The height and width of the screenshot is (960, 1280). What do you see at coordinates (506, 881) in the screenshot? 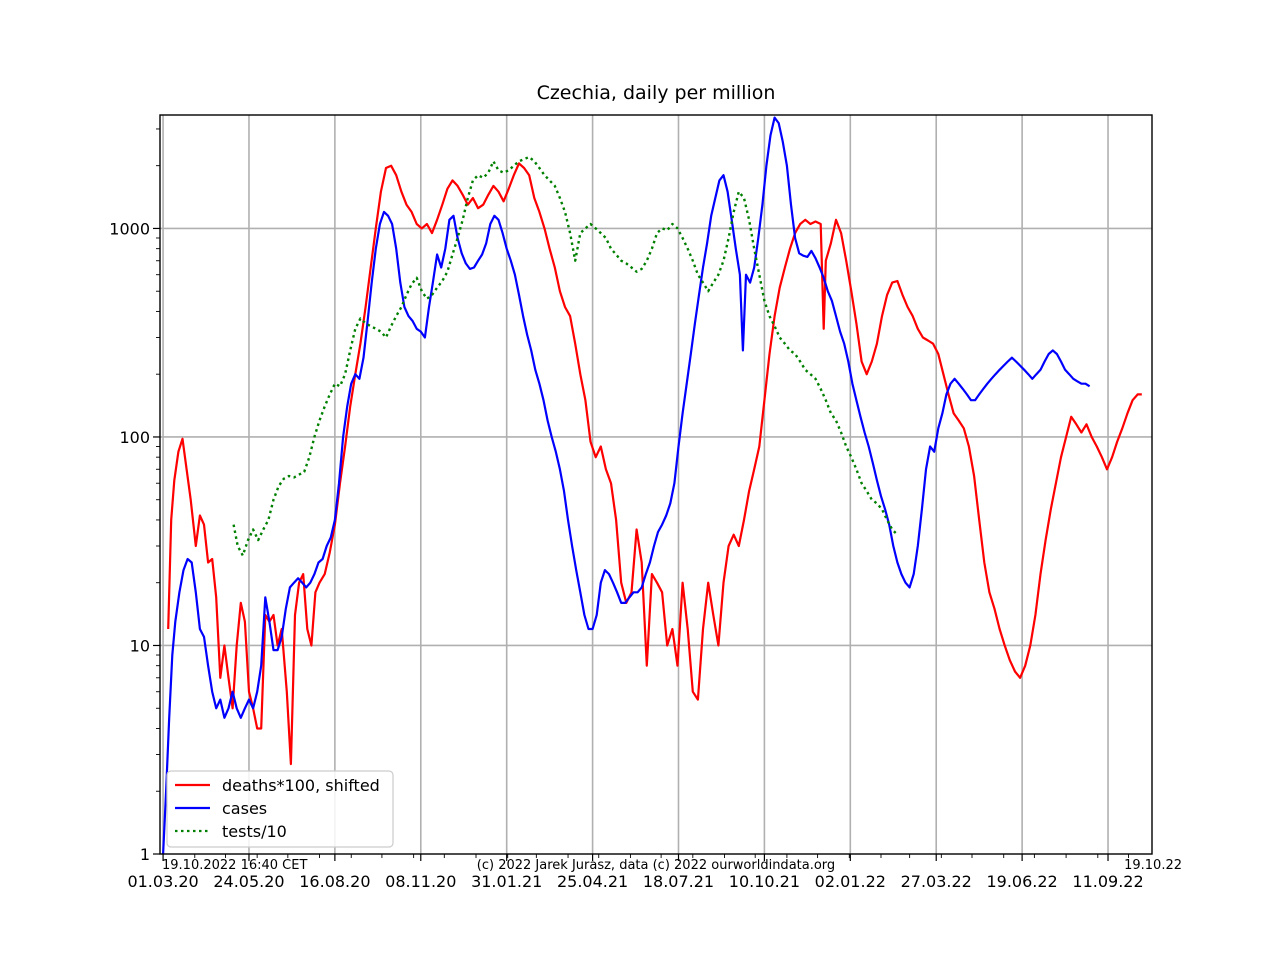
I see `x-tick-label: 31.01.21` at bounding box center [506, 881].